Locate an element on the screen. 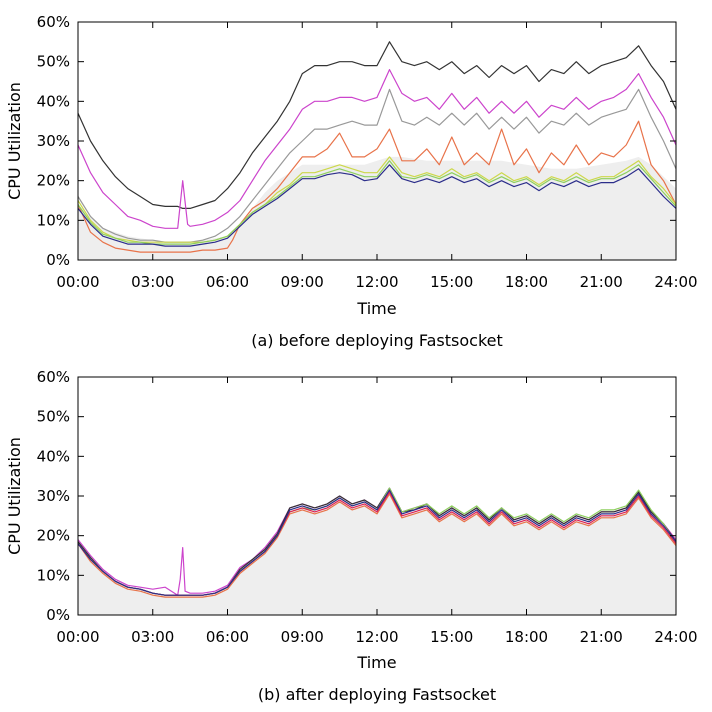  chart-caption: (a) before deploying Fastsocket is located at coordinates (377, 340).